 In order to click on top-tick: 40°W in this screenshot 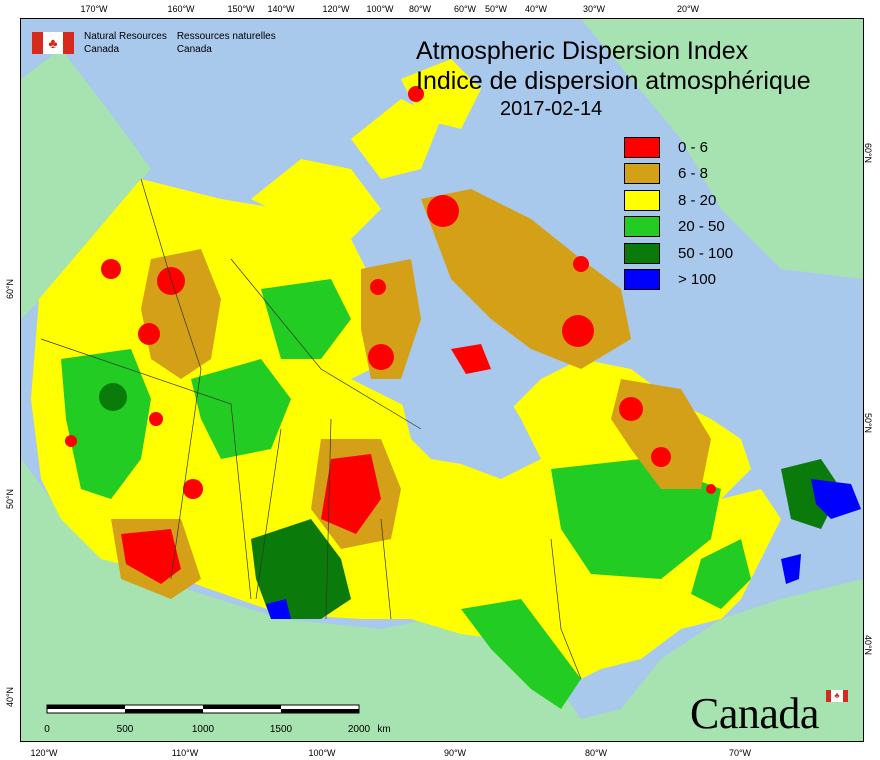, I will do `click(536, 9)`.